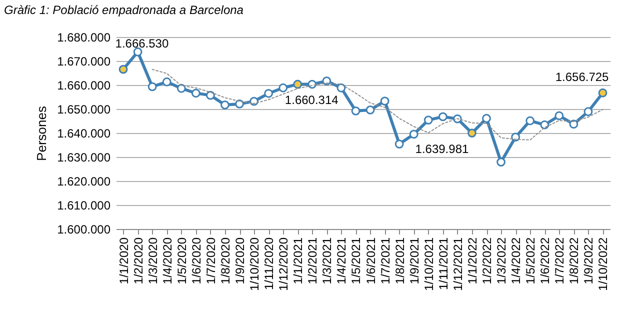  Describe the element at coordinates (531, 260) in the screenshot. I see `x-tick-label: 1/5/2022` at that location.